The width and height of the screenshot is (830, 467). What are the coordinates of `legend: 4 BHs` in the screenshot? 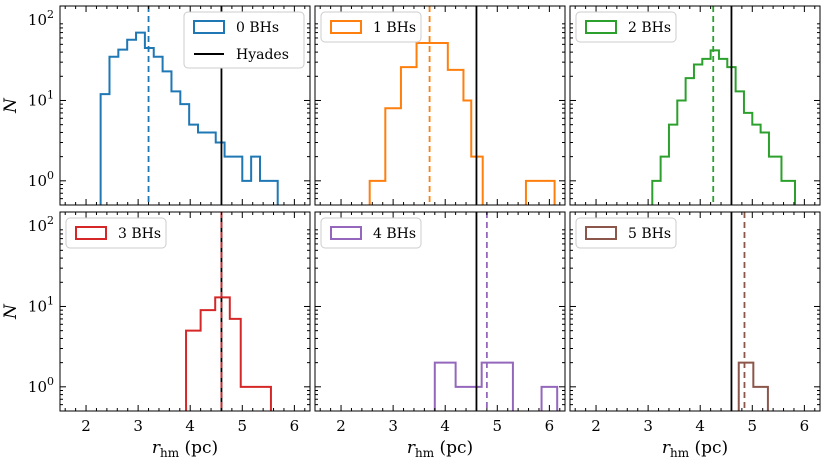 It's located at (371, 233).